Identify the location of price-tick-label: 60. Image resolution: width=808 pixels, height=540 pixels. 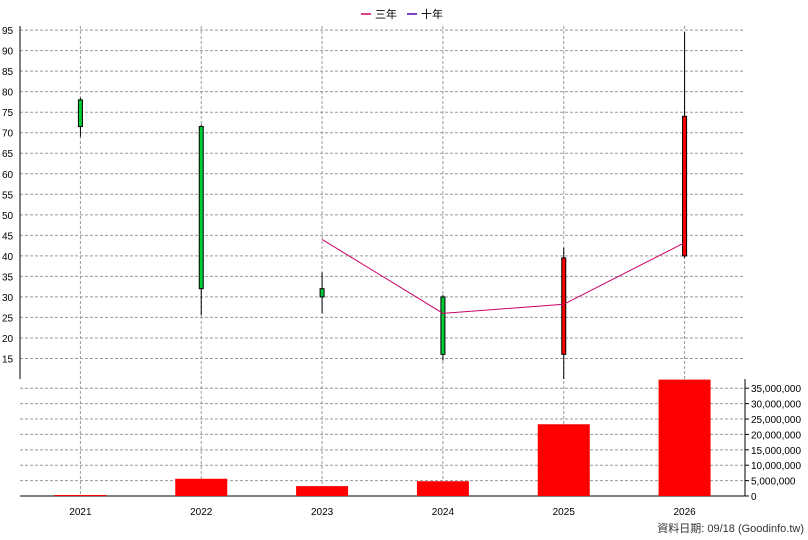
(8, 175).